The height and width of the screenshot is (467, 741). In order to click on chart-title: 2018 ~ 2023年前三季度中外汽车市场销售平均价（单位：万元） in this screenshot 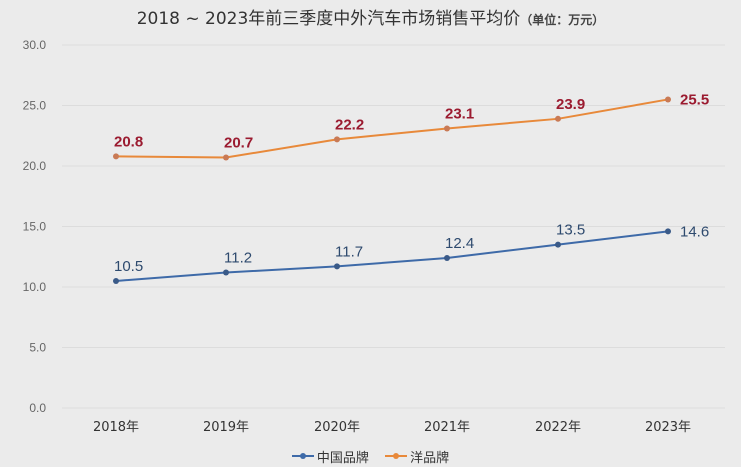, I will do `click(370, 16)`.